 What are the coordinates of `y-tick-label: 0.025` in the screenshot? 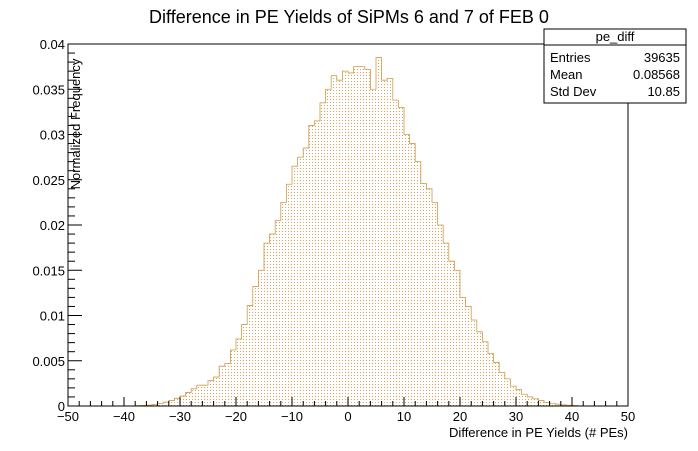 It's located at (48, 180).